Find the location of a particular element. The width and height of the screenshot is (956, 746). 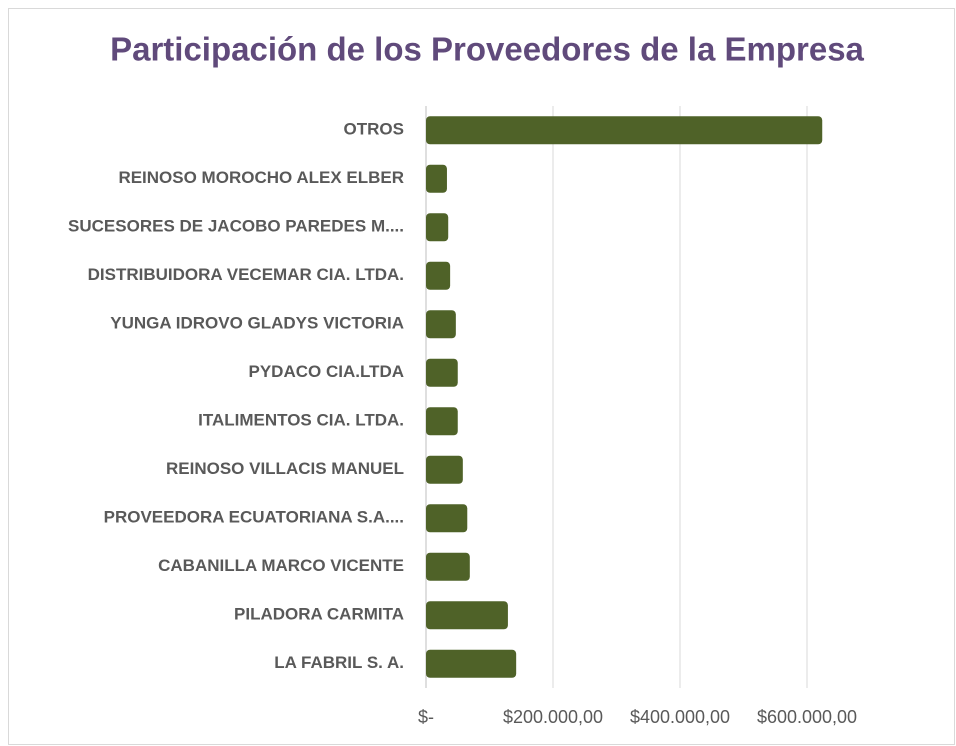

y-tick-label: REINOSO MOROCHO ALEX ELBER is located at coordinates (261, 177).